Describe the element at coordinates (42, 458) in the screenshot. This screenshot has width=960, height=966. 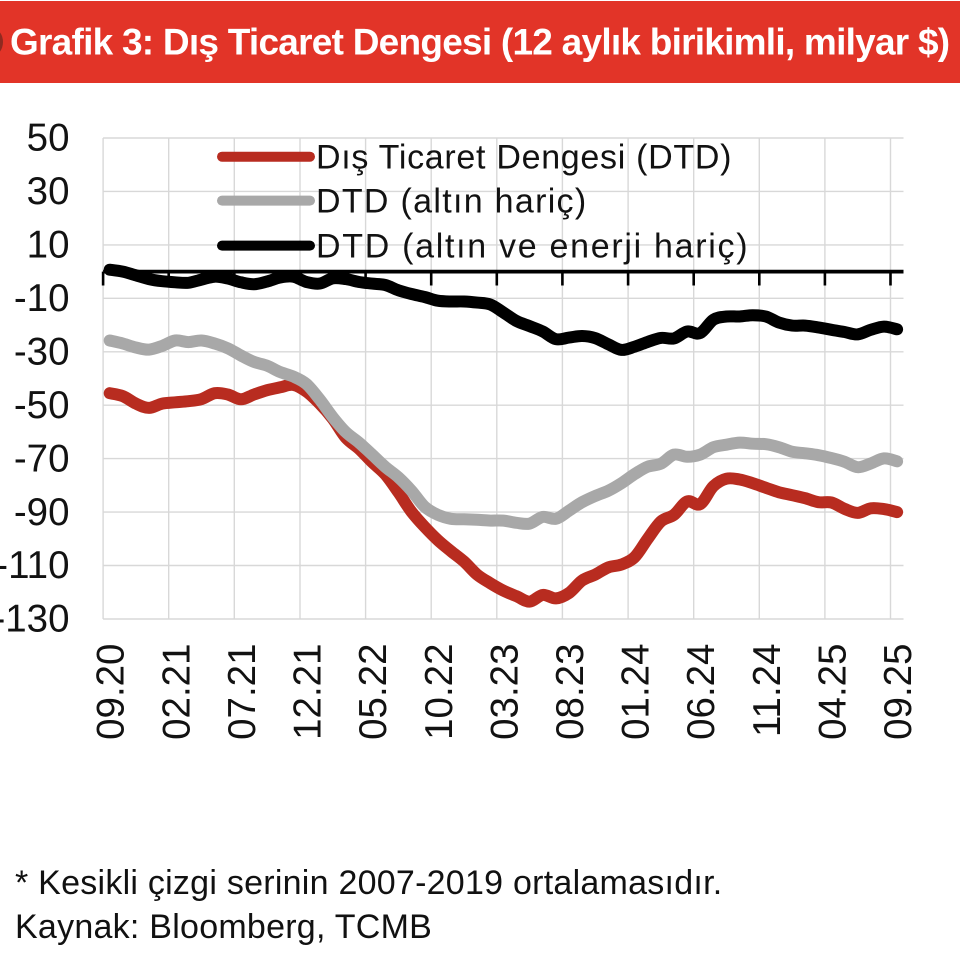
I see `svg-text: -70` at that location.